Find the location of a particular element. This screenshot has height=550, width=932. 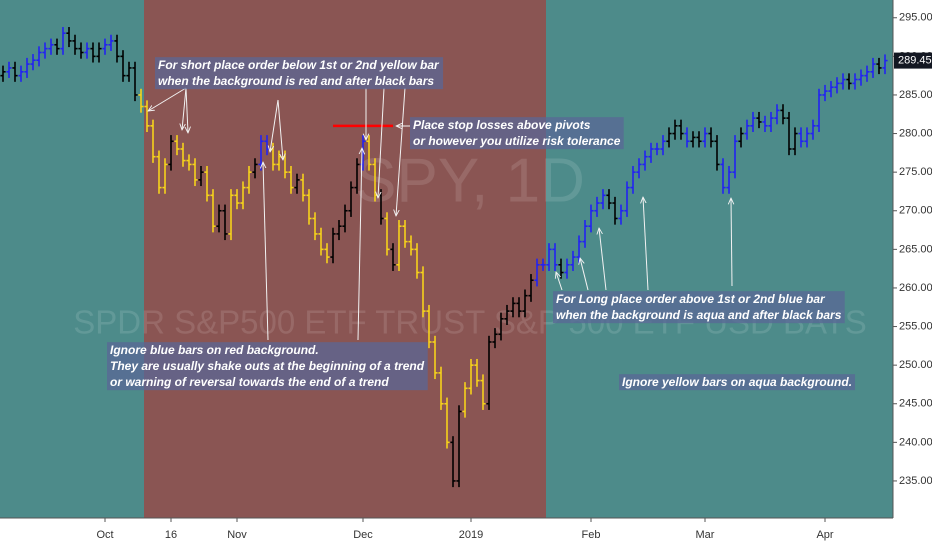

x-tick-label: 2019 is located at coordinates (471, 535).